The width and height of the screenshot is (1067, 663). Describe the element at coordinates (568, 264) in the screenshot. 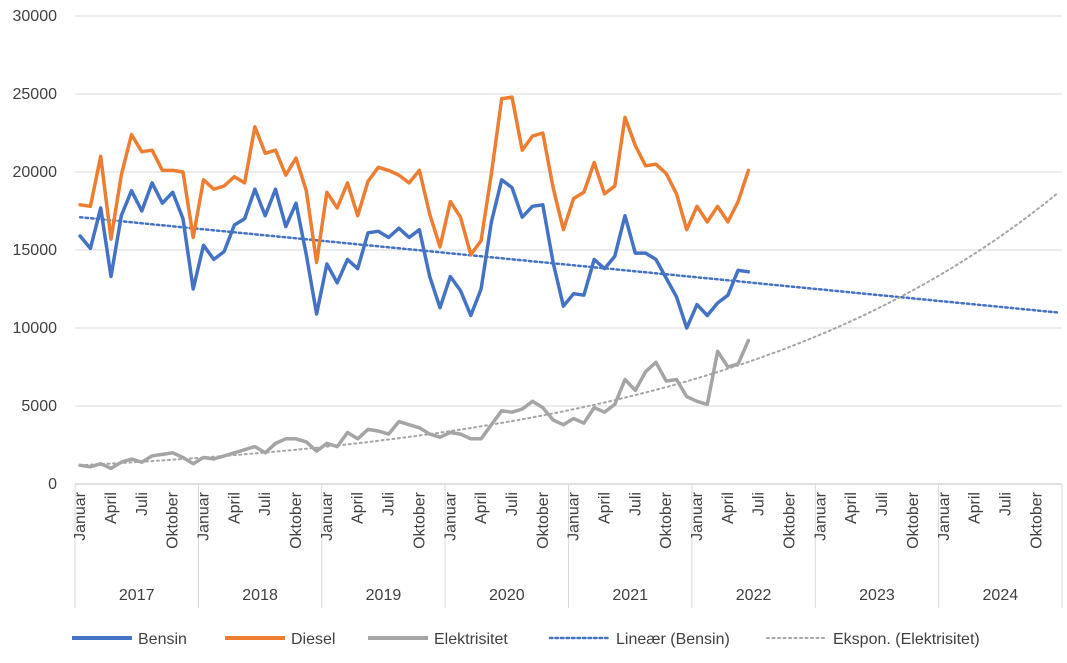

I see `trendline-linear-bensin` at that location.